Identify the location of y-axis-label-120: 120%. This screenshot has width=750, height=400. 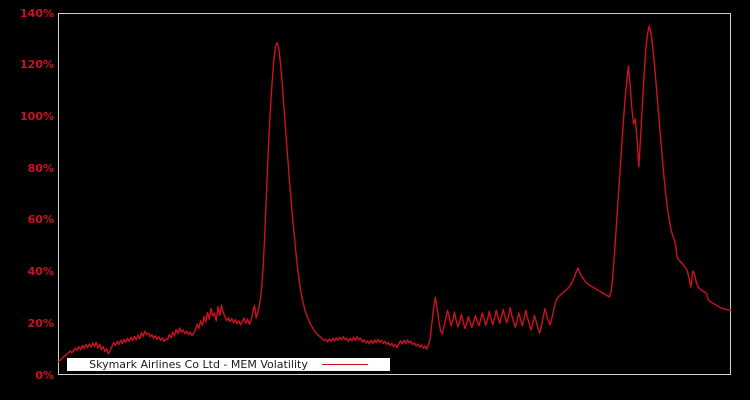
(37, 65).